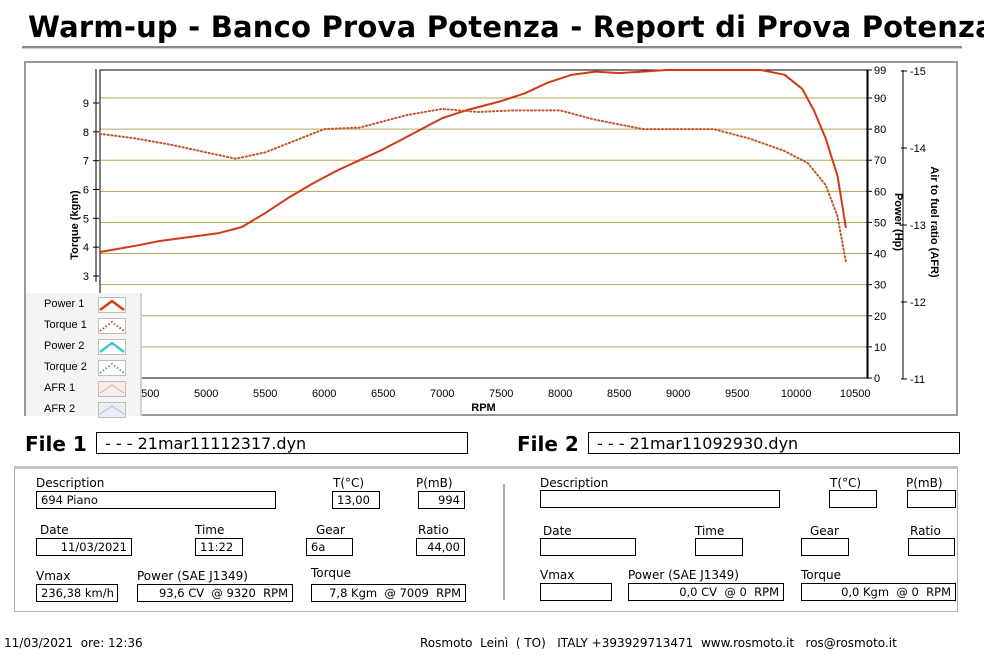 The height and width of the screenshot is (658, 984). I want to click on run2-power-field: 0,0 CV @ 0 RPM, so click(706, 592).